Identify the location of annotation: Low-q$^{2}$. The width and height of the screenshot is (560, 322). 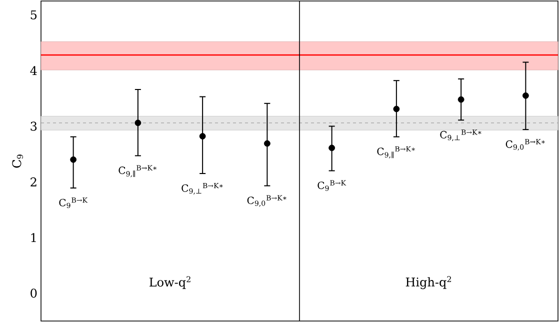
(170, 282).